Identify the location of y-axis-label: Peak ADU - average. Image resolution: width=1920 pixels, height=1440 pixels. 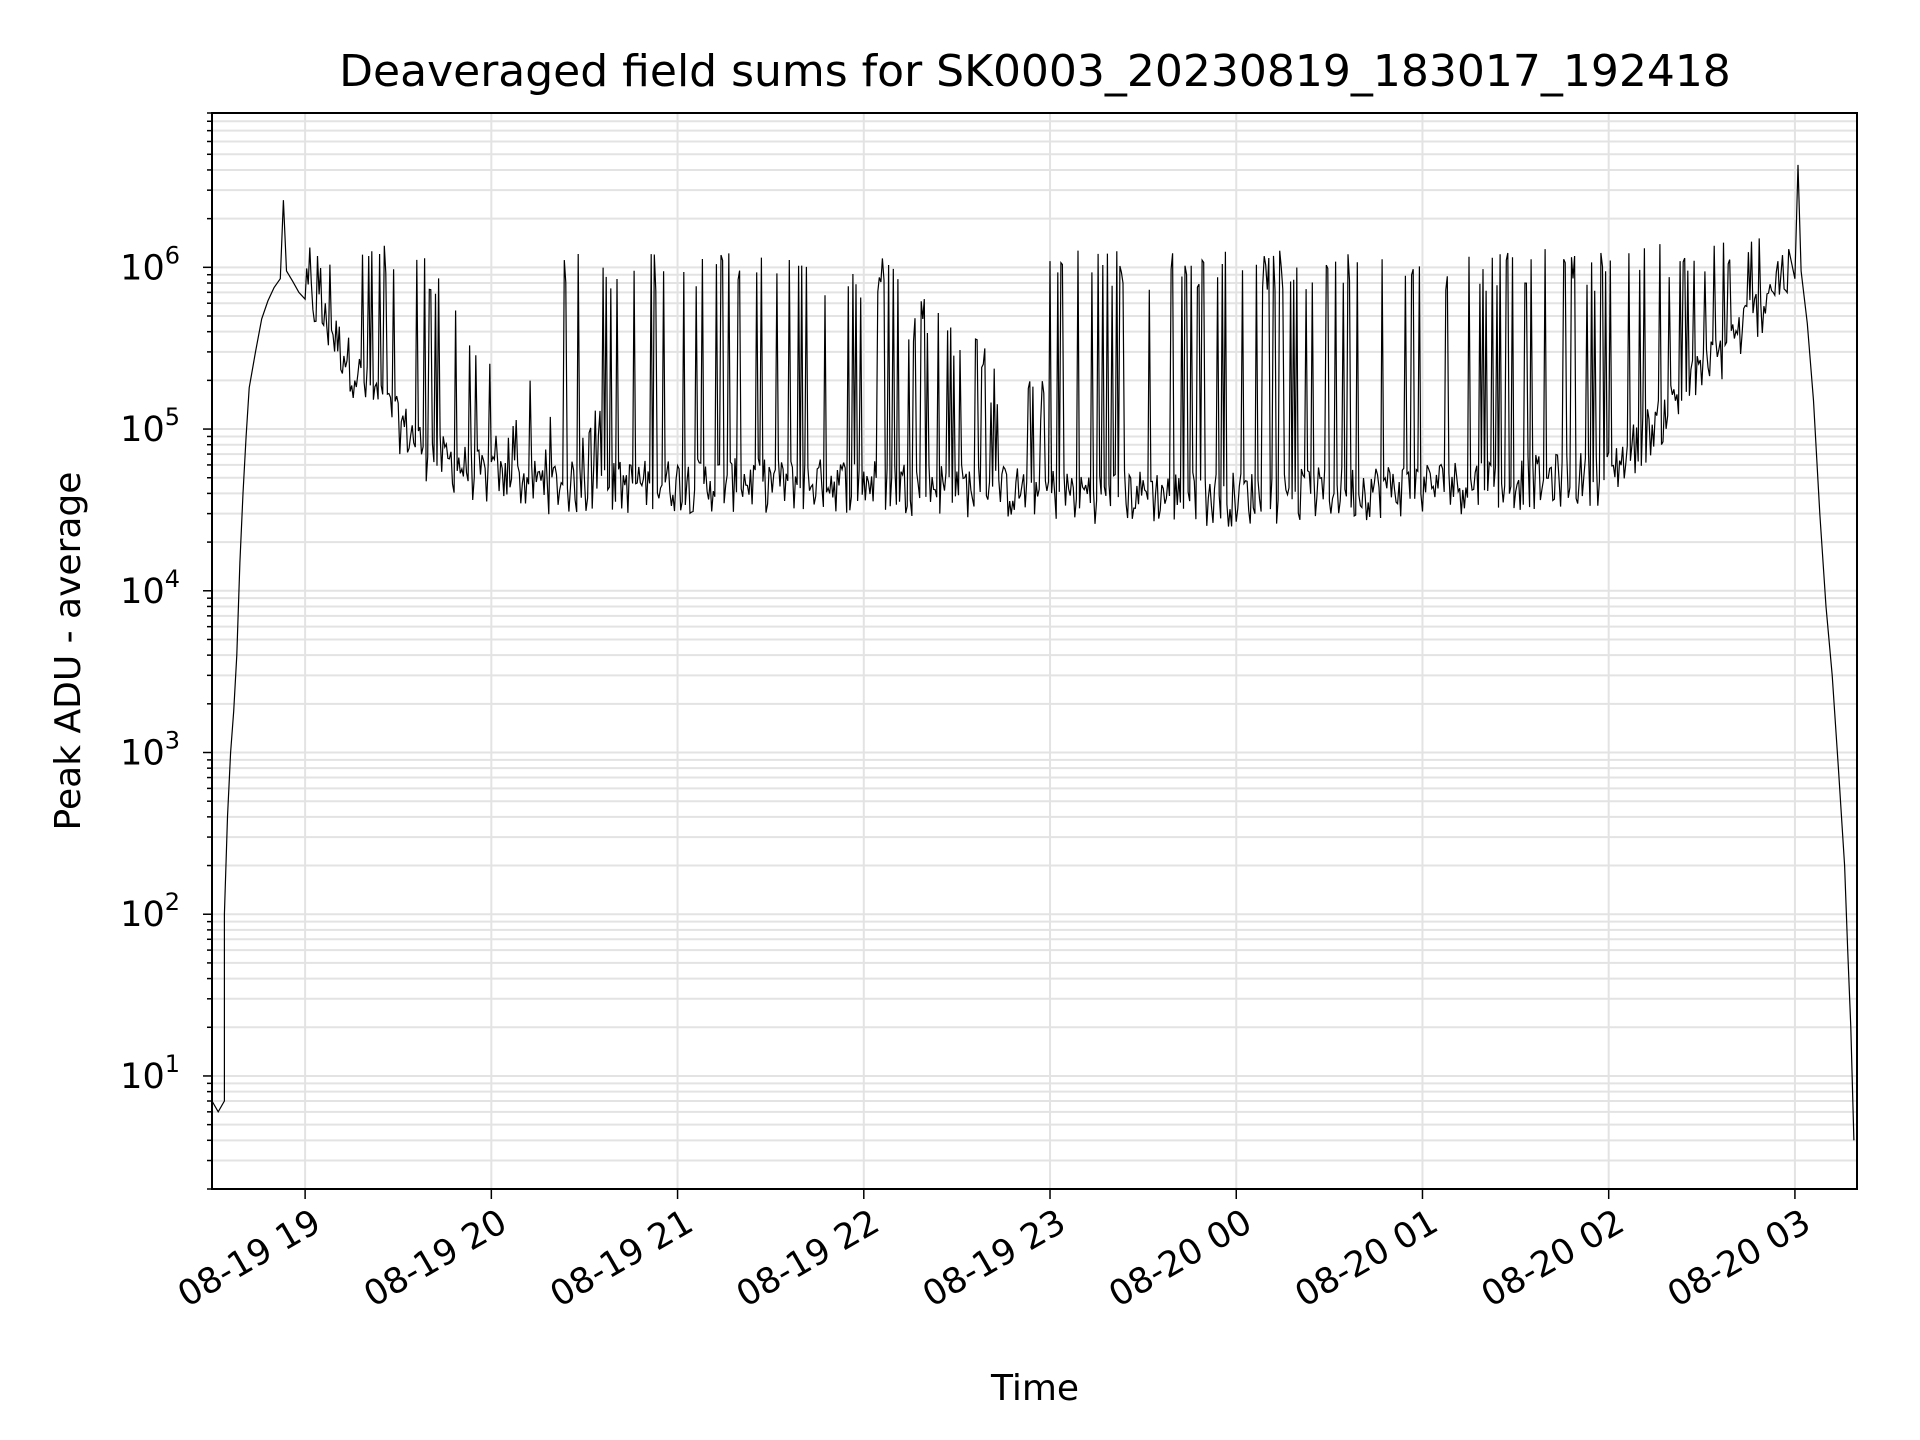
(68, 651).